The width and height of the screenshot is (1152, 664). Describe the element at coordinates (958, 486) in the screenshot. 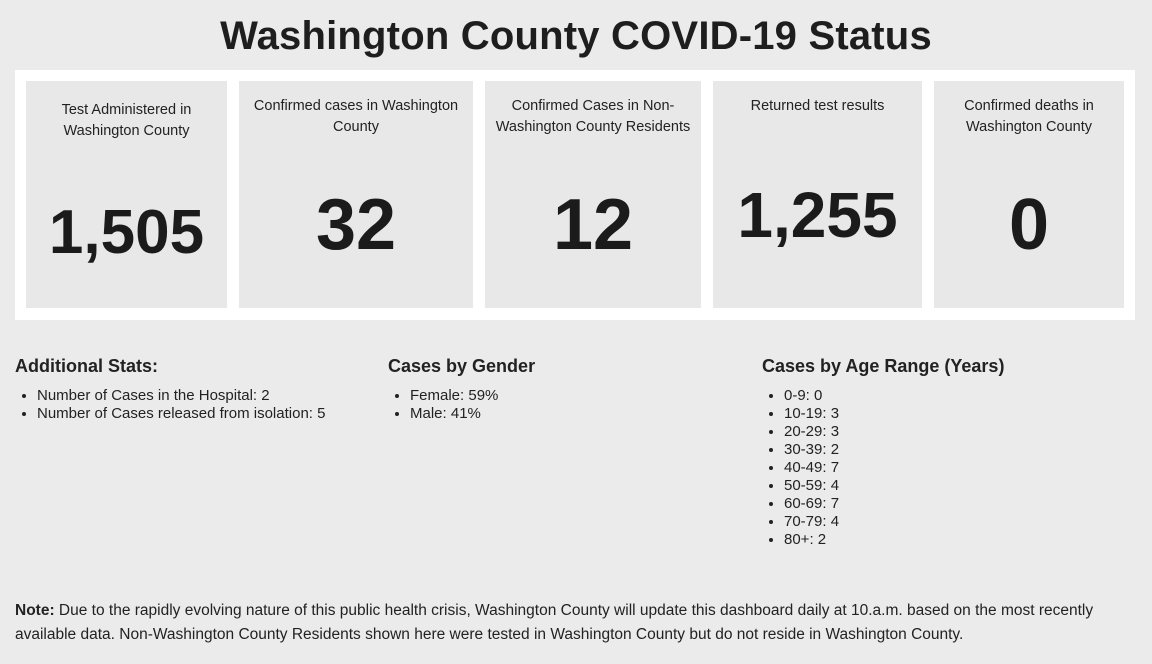

I see `list-item: 50-59: 4` at that location.